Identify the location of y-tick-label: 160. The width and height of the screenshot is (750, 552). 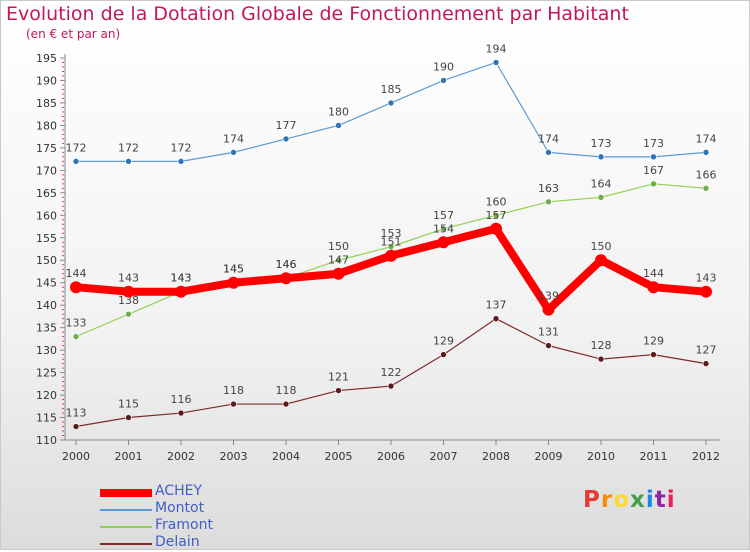
(46, 215).